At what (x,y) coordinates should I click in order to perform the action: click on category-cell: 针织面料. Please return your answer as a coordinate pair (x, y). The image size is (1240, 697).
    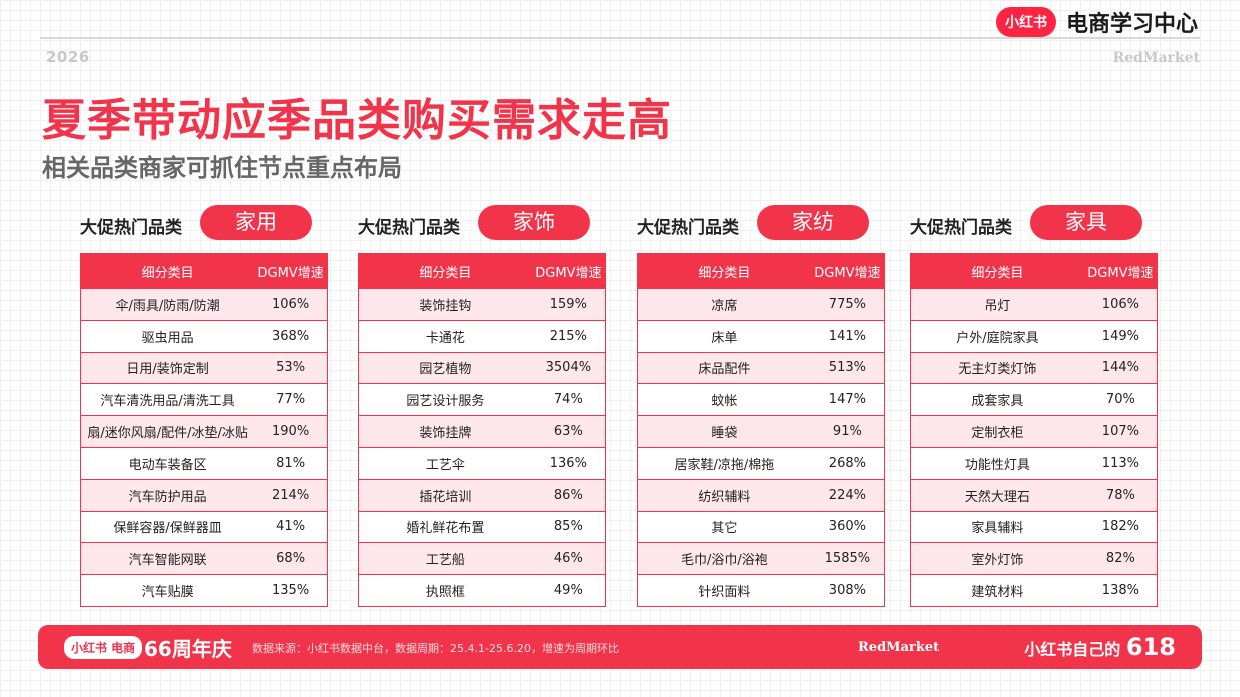
    Looking at the image, I should click on (724, 590).